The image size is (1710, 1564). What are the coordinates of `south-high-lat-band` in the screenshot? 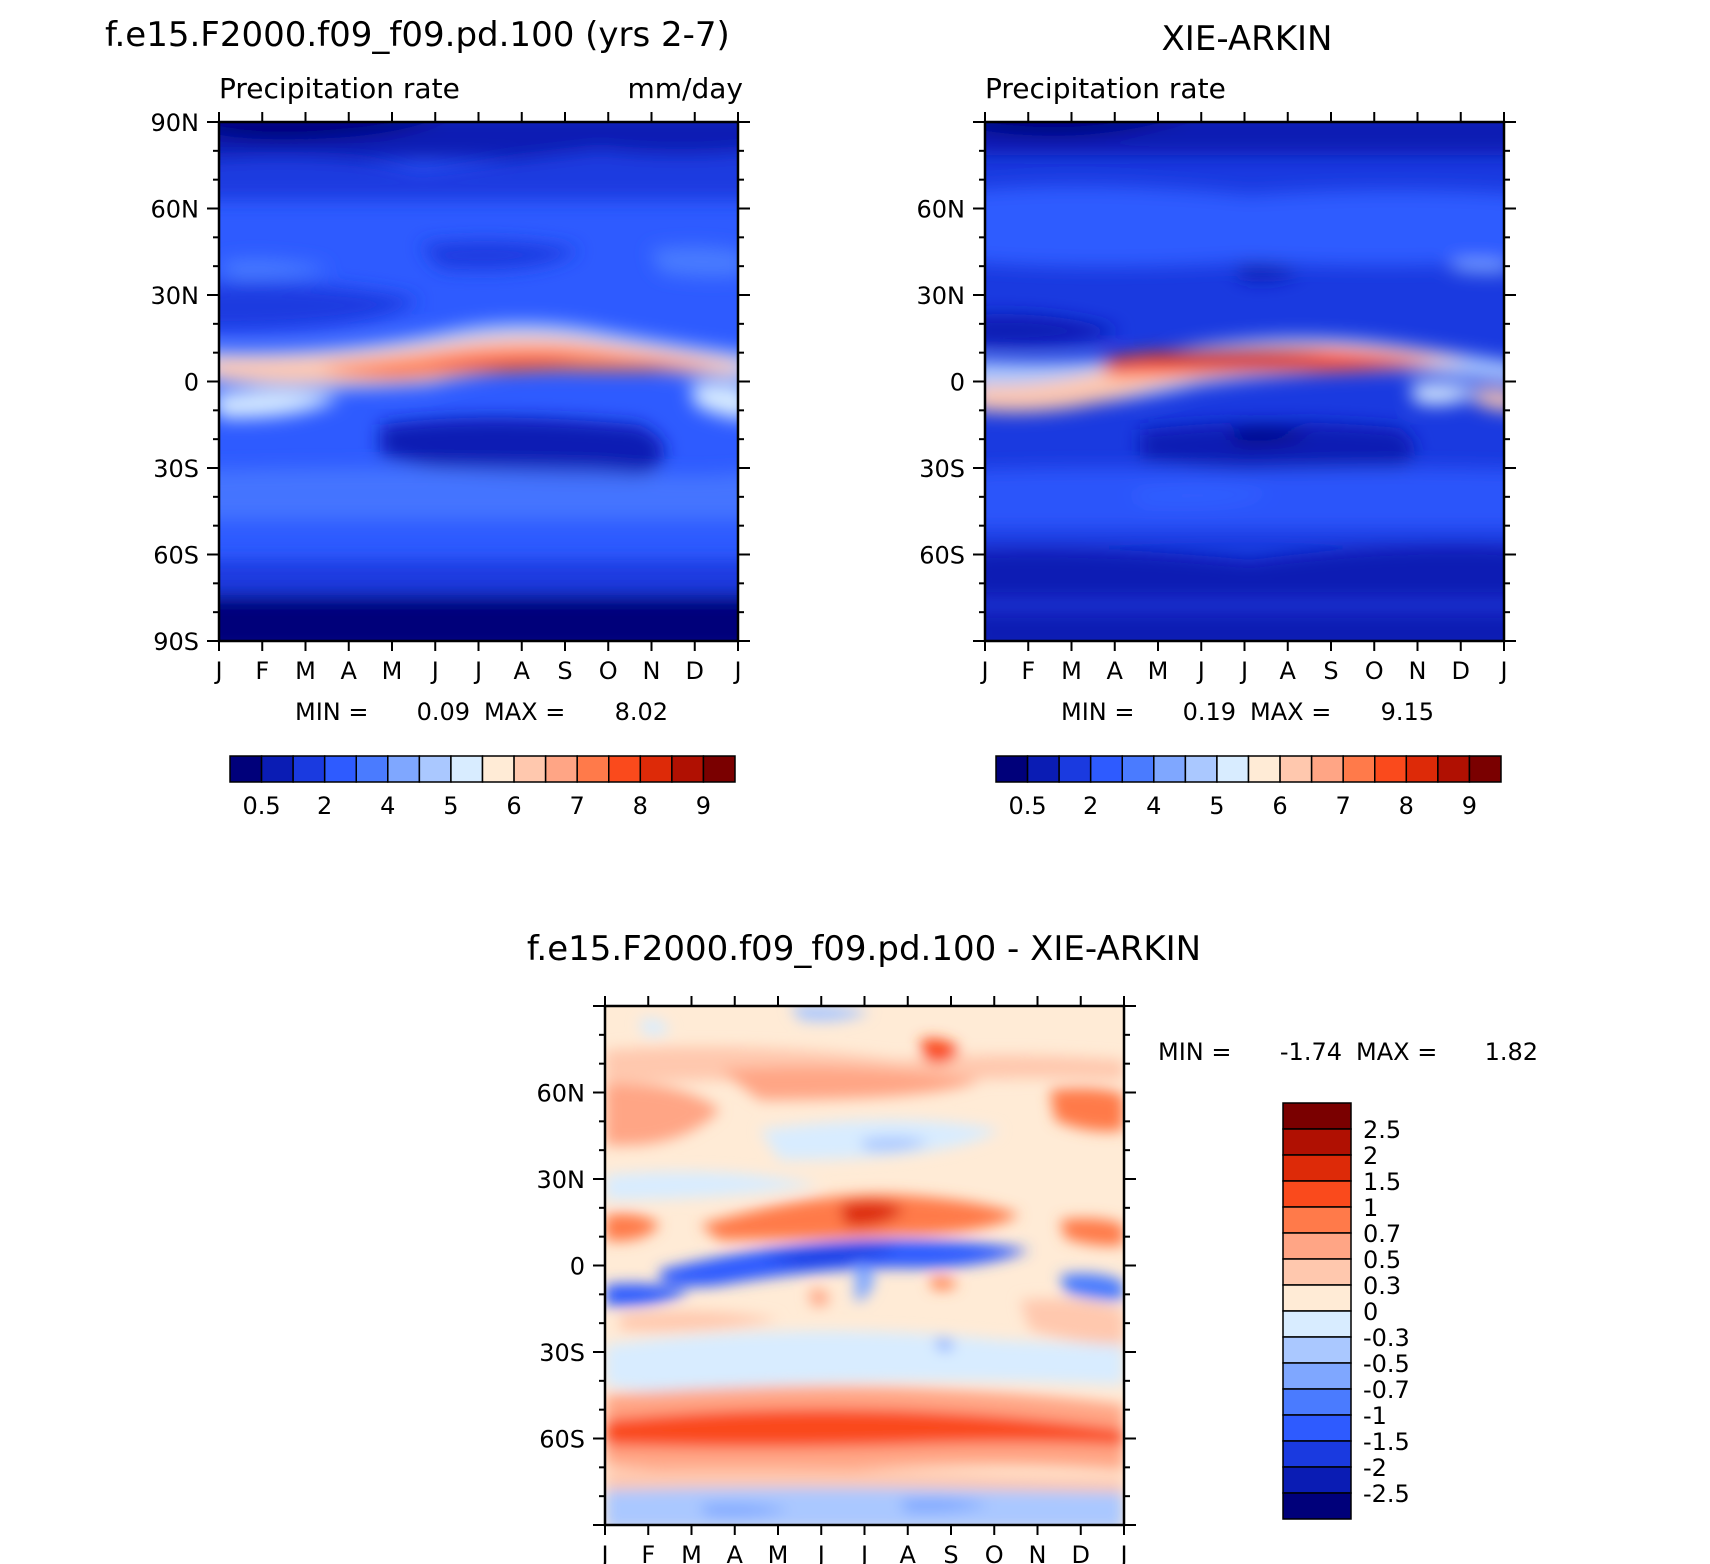 It's located at (478, 580).